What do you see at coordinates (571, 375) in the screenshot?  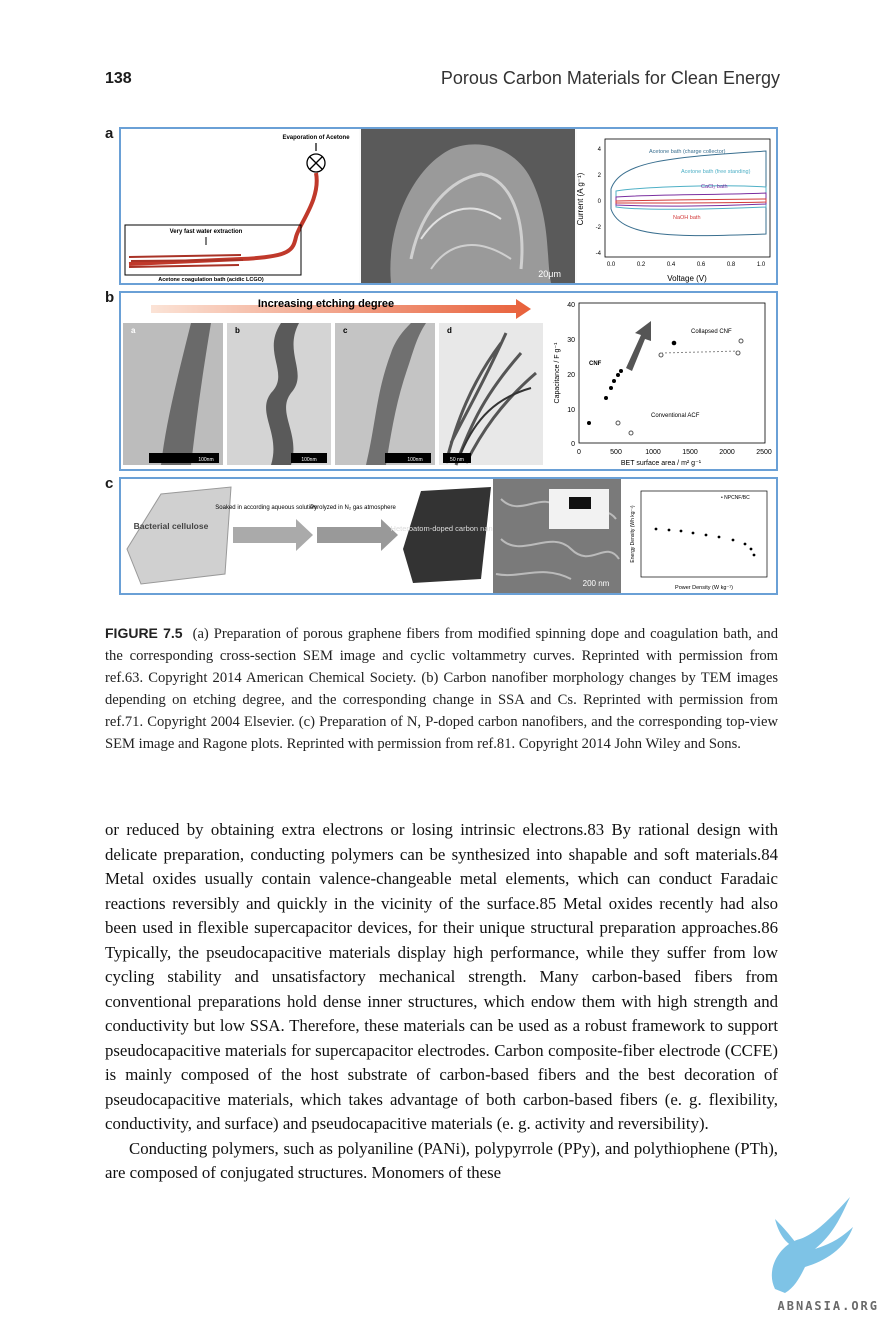 I see `svg-text: 20` at bounding box center [571, 375].